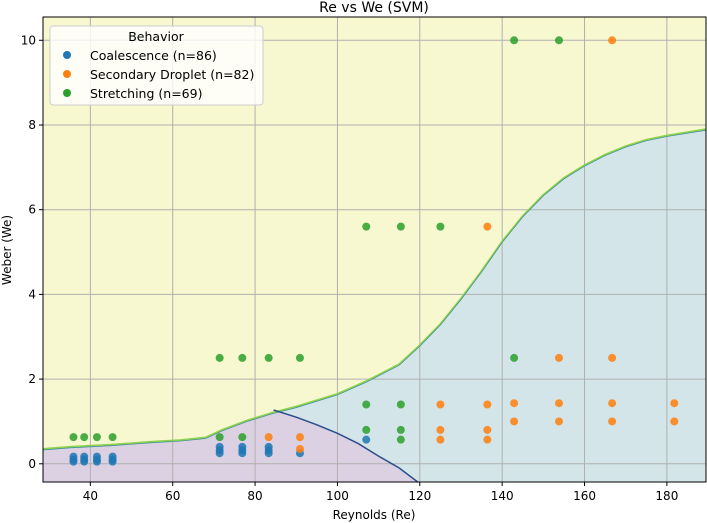  I want to click on x-axis-ticks: 40 60 80 100 120 140 160 180, so click(380, 492).